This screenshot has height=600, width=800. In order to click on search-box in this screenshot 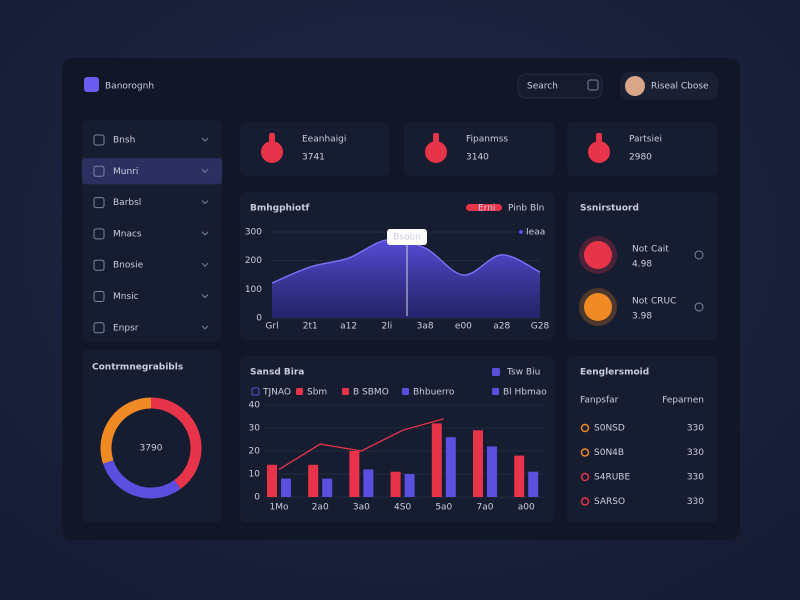, I will do `click(560, 86)`.